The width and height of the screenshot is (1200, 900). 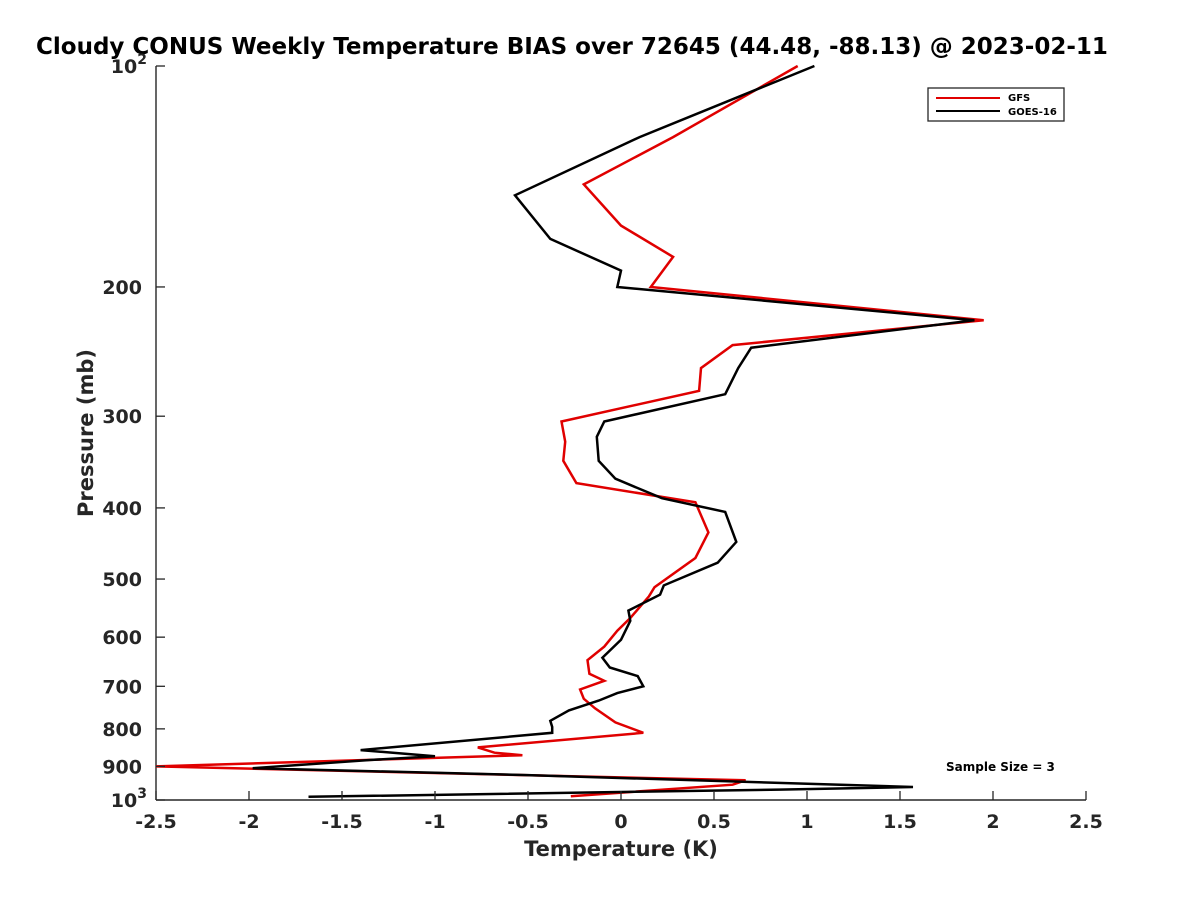 What do you see at coordinates (342, 822) in the screenshot?
I see `x-tick-label-2: -1.5` at bounding box center [342, 822].